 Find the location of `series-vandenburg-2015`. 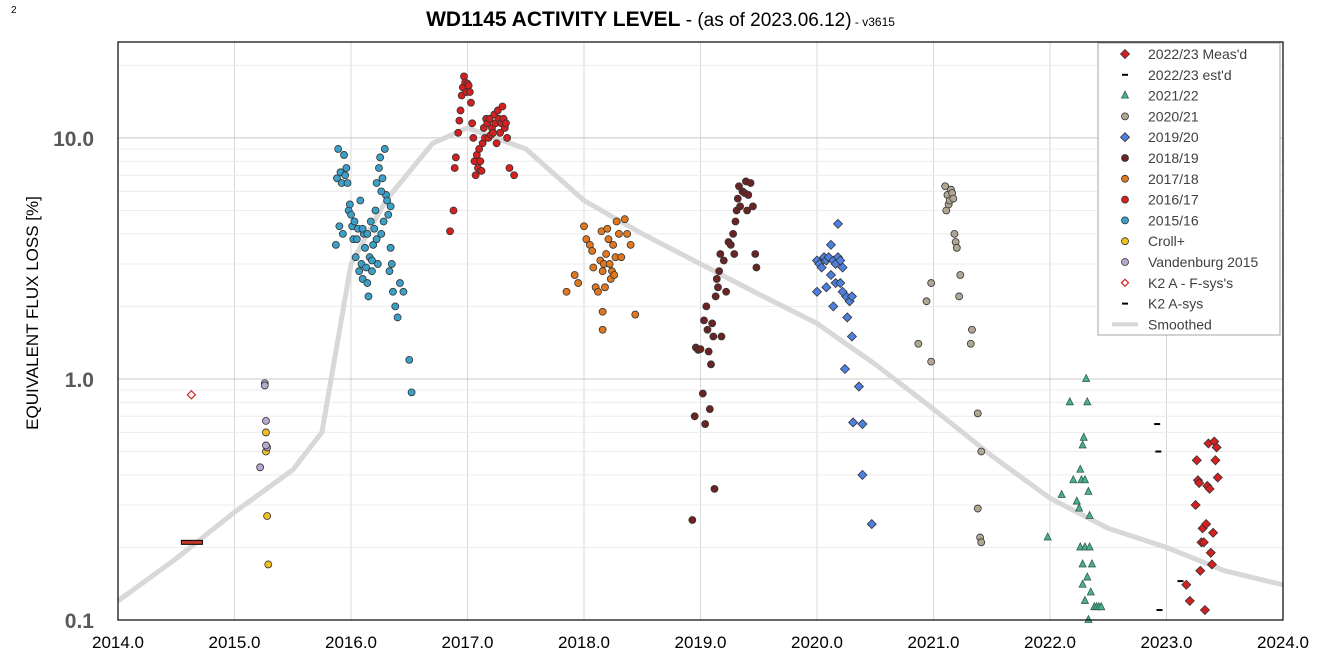

series-vandenburg-2015 is located at coordinates (264, 425).